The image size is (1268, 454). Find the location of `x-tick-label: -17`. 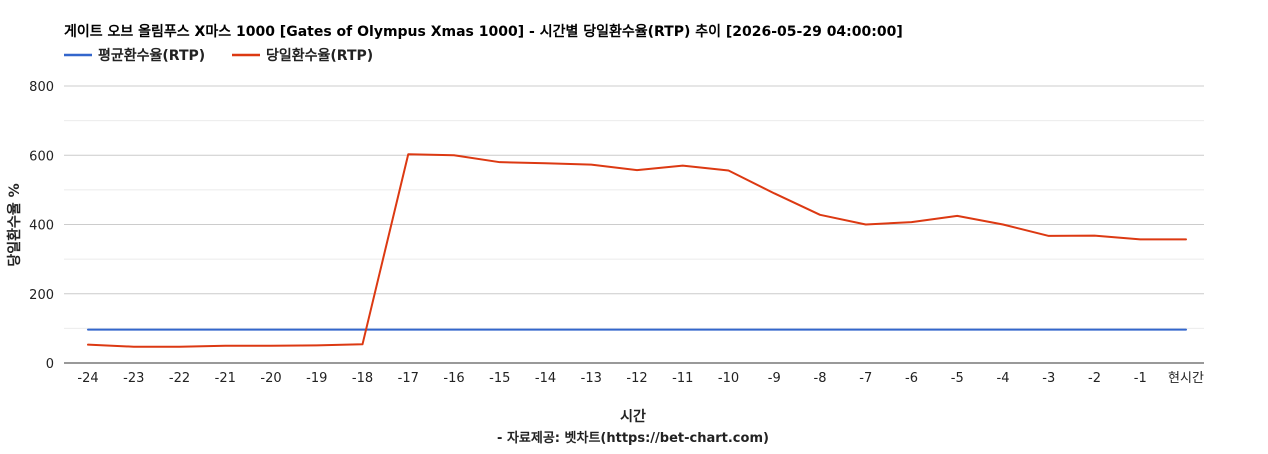

x-tick-label: -17 is located at coordinates (408, 378).